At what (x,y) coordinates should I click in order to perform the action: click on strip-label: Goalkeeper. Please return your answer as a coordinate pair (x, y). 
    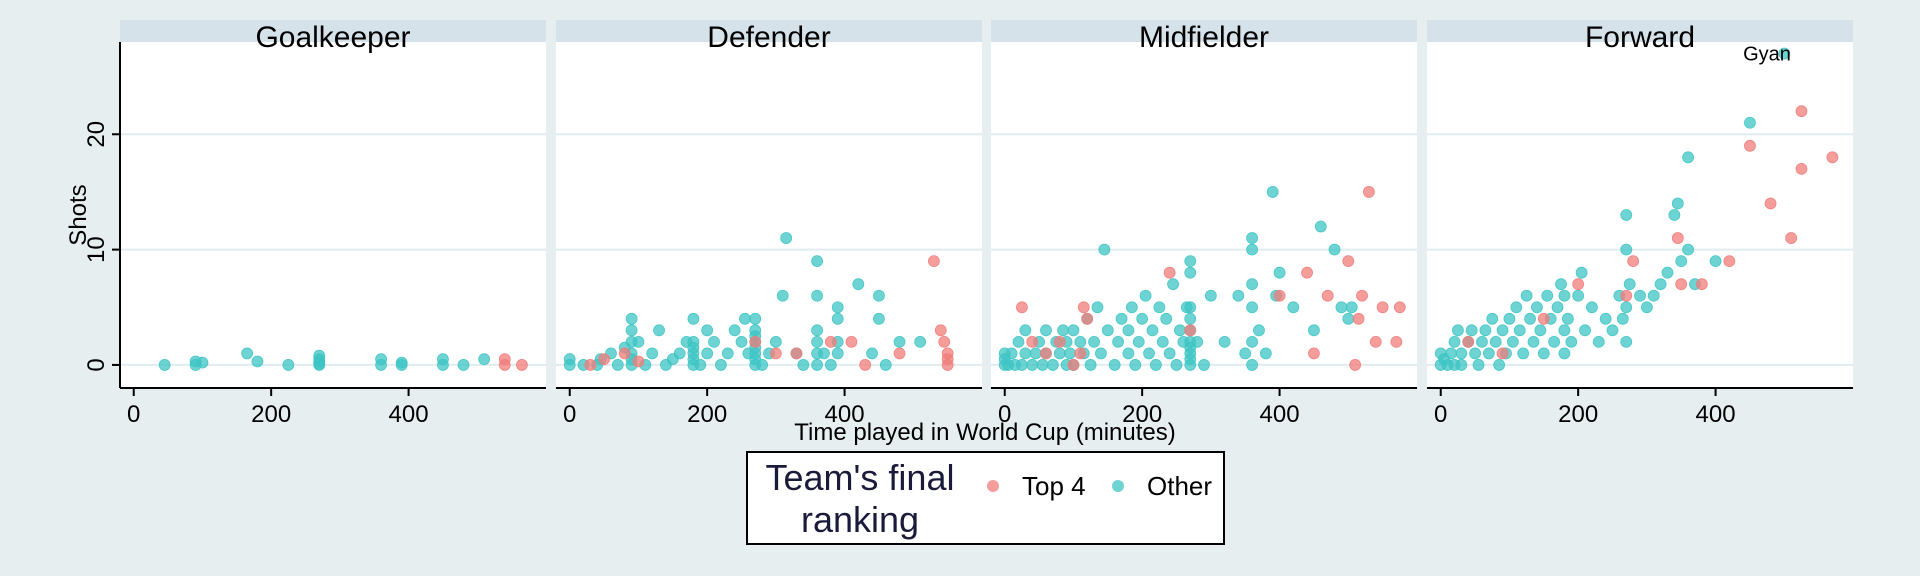
    Looking at the image, I should click on (332, 37).